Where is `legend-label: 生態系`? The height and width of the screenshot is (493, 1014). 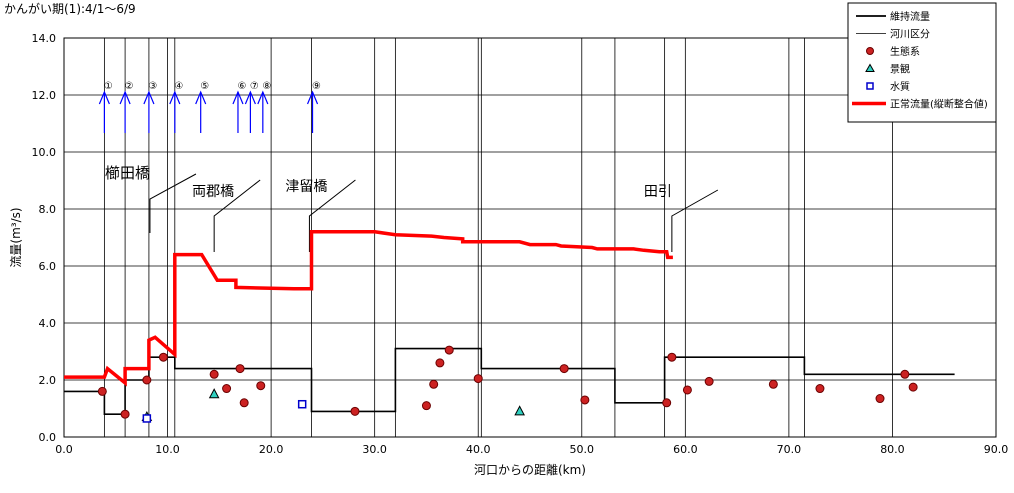 legend-label: 生態系 is located at coordinates (905, 51).